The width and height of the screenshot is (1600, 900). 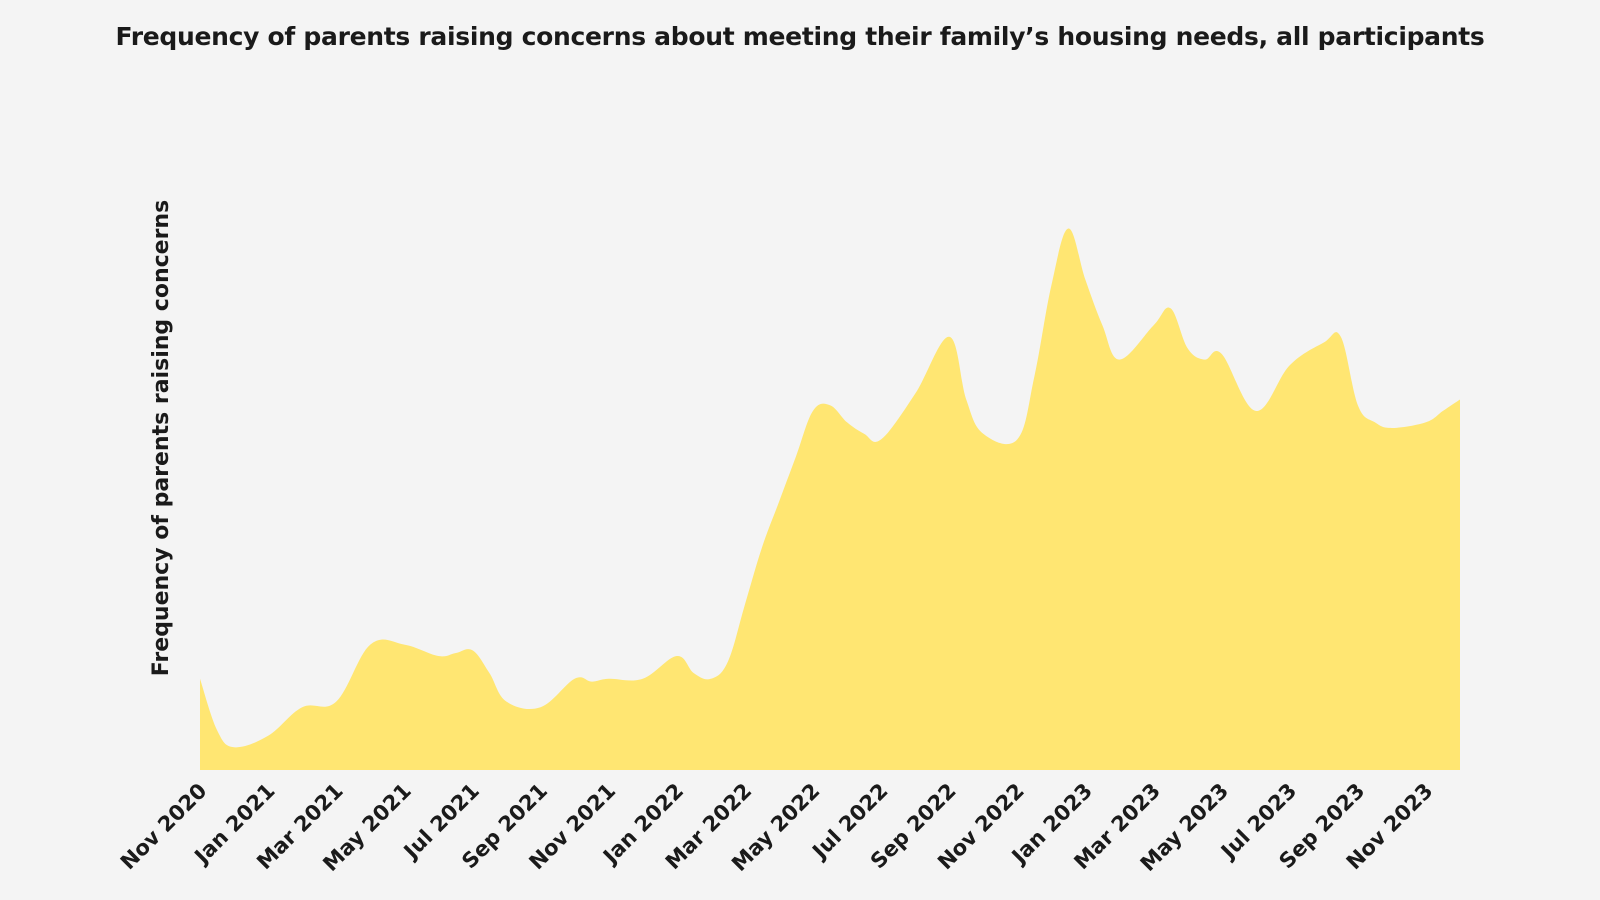 I want to click on x-tick-label: Nov 2020, so click(x=164, y=827).